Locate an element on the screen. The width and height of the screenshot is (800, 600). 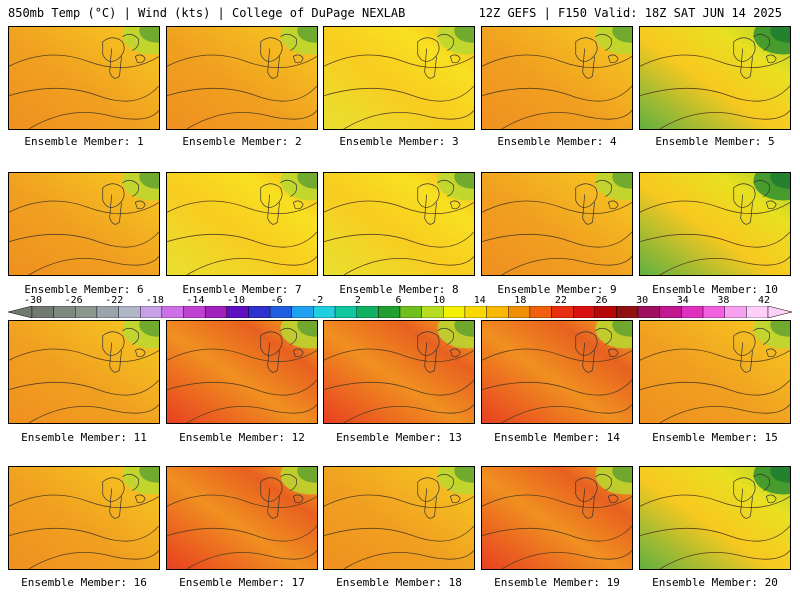
ensemble-member-label: Ensemble Member: 13 is located at coordinates (399, 437).